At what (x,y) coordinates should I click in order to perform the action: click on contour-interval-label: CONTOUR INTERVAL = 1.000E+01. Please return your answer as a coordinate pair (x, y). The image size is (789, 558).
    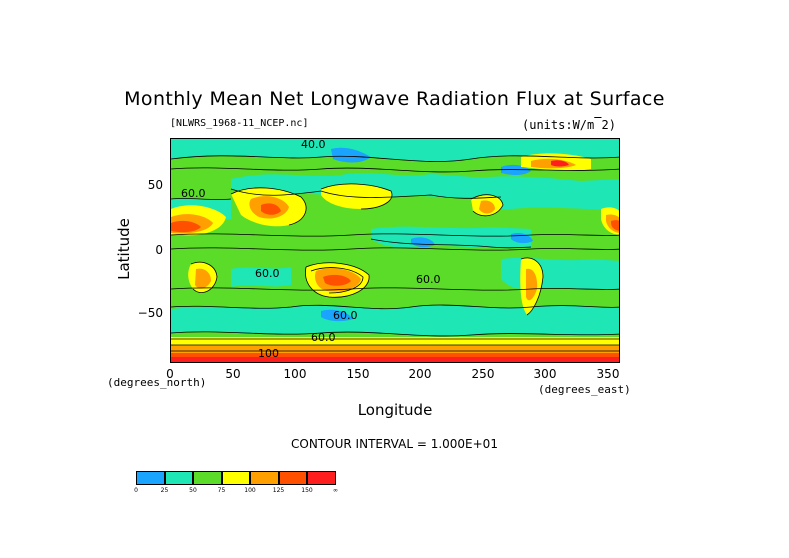
    Looking at the image, I should click on (394, 444).